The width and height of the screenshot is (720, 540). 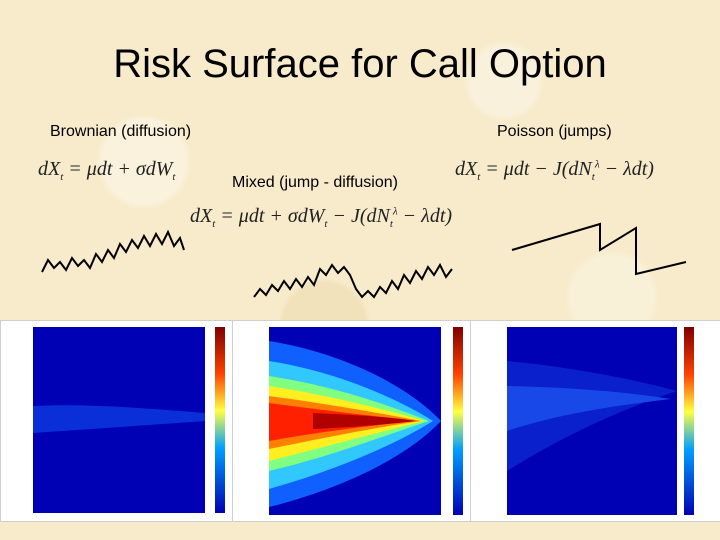 I want to click on poisson-path, so click(x=599, y=249).